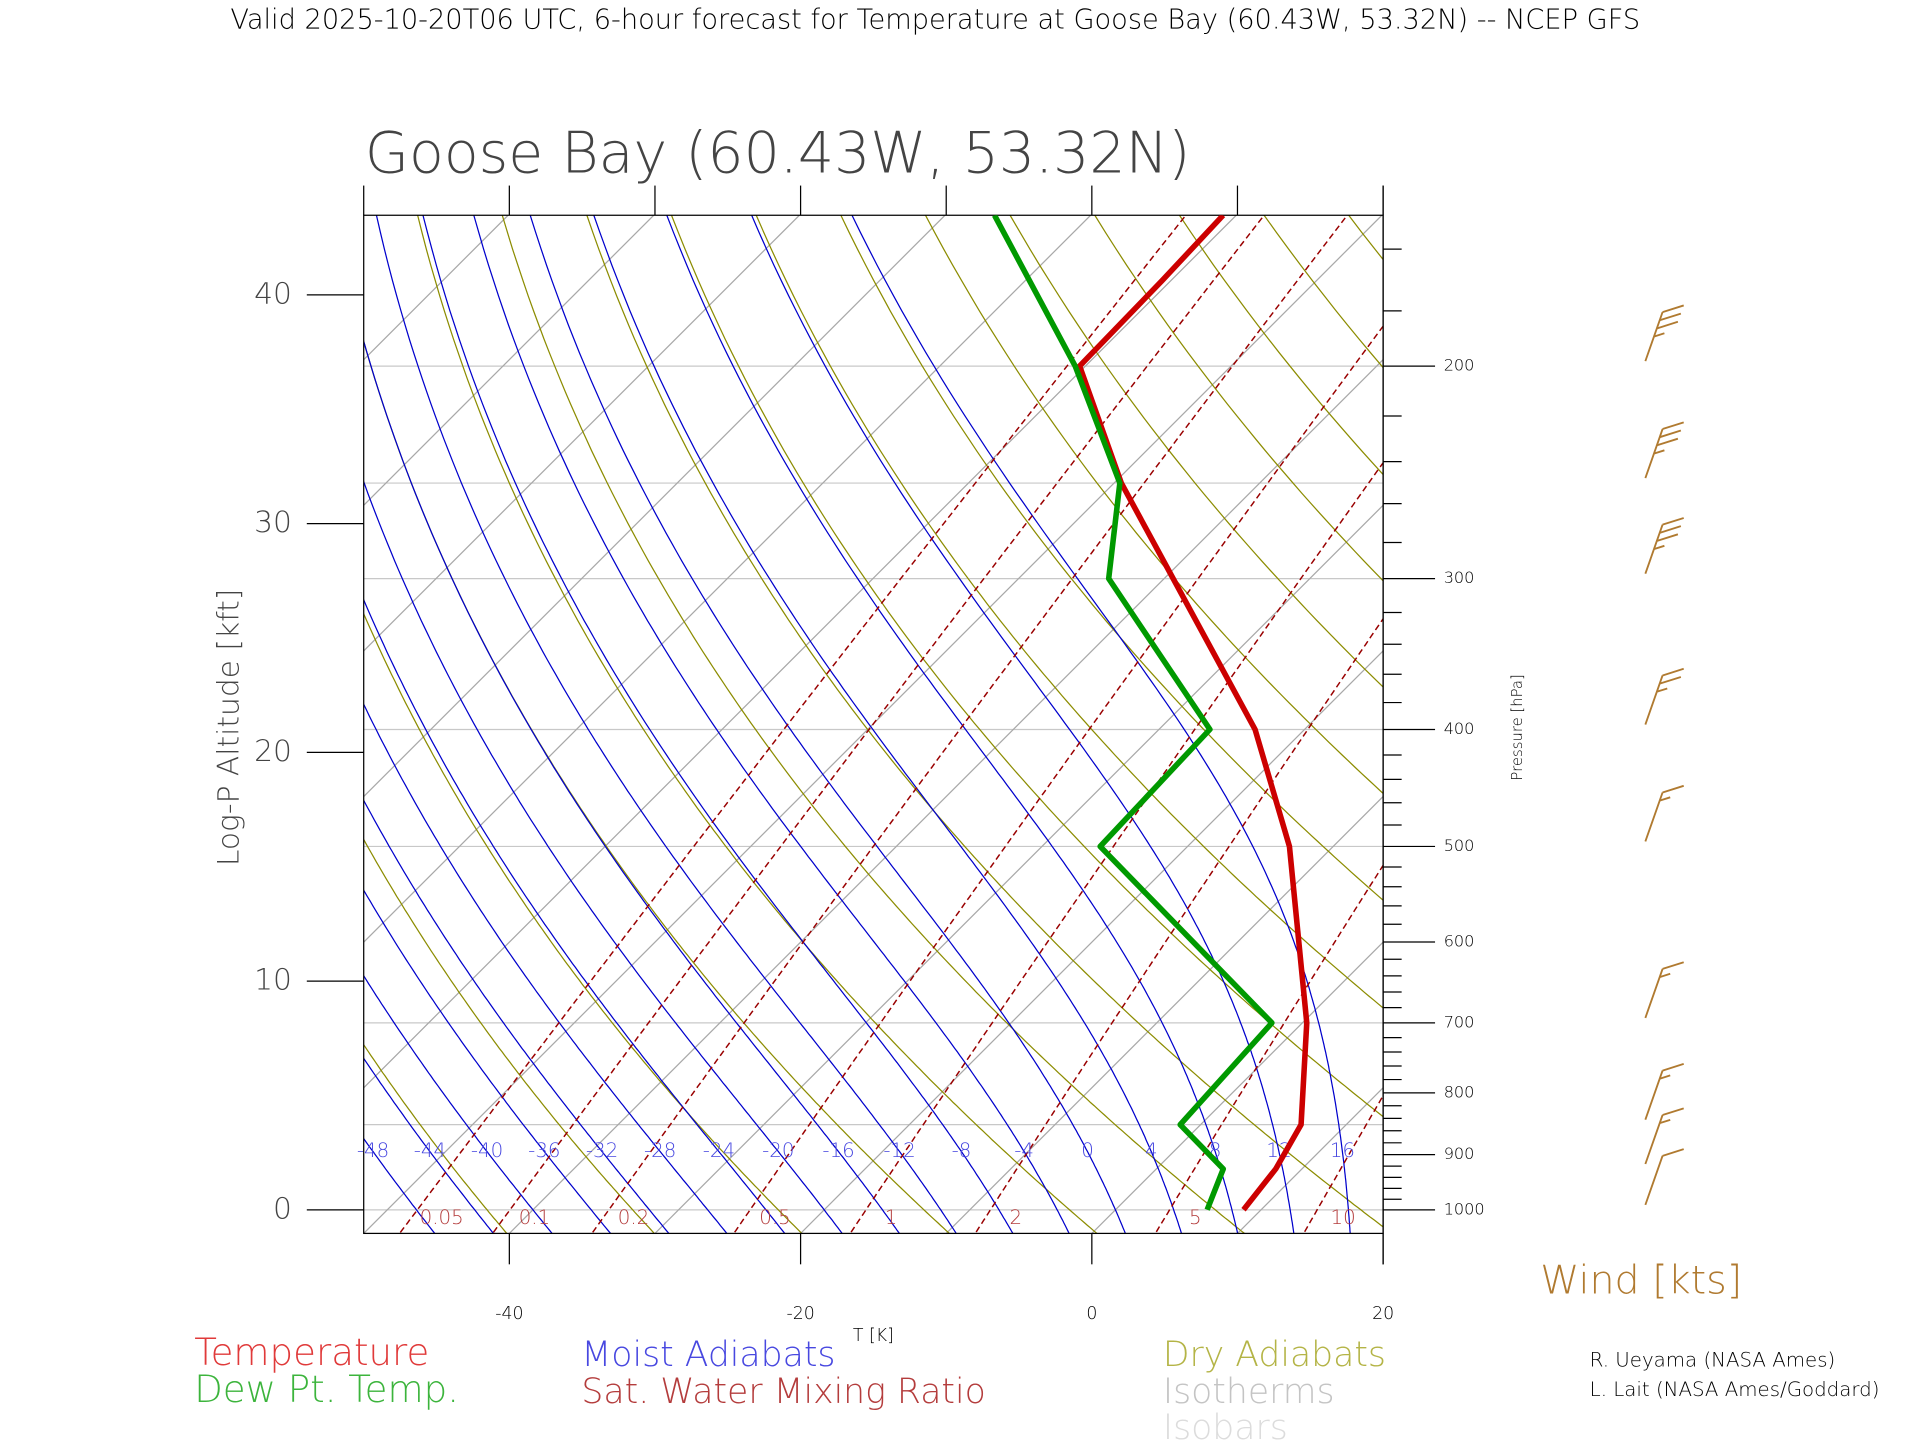 This screenshot has width=1920, height=1440. What do you see at coordinates (373, 1150) in the screenshot?
I see `moist-adiabat-label: -48` at bounding box center [373, 1150].